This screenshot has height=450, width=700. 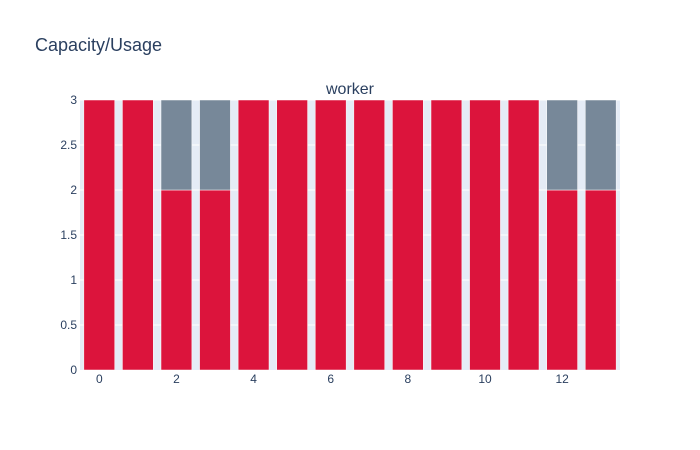 I want to click on y-axis: 0 0.5 1 1.5 2 2.5 3, so click(x=68, y=235).